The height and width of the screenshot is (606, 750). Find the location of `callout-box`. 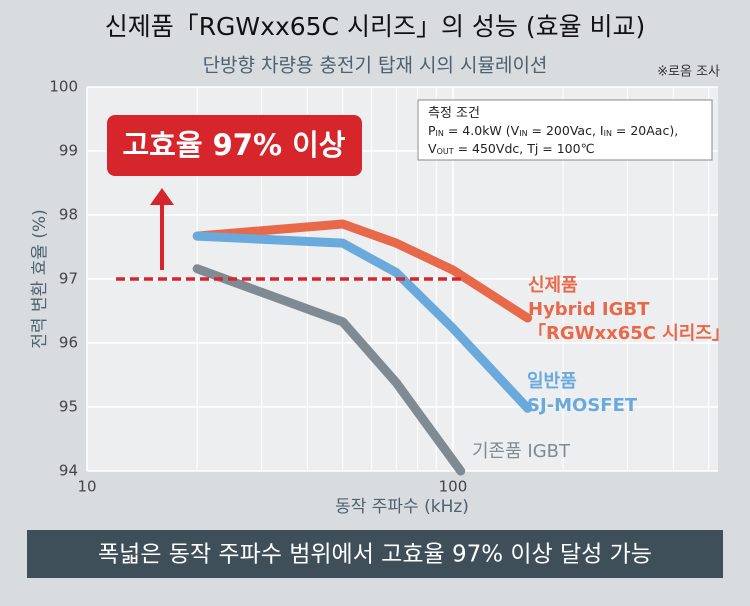

callout-box is located at coordinates (234, 145).